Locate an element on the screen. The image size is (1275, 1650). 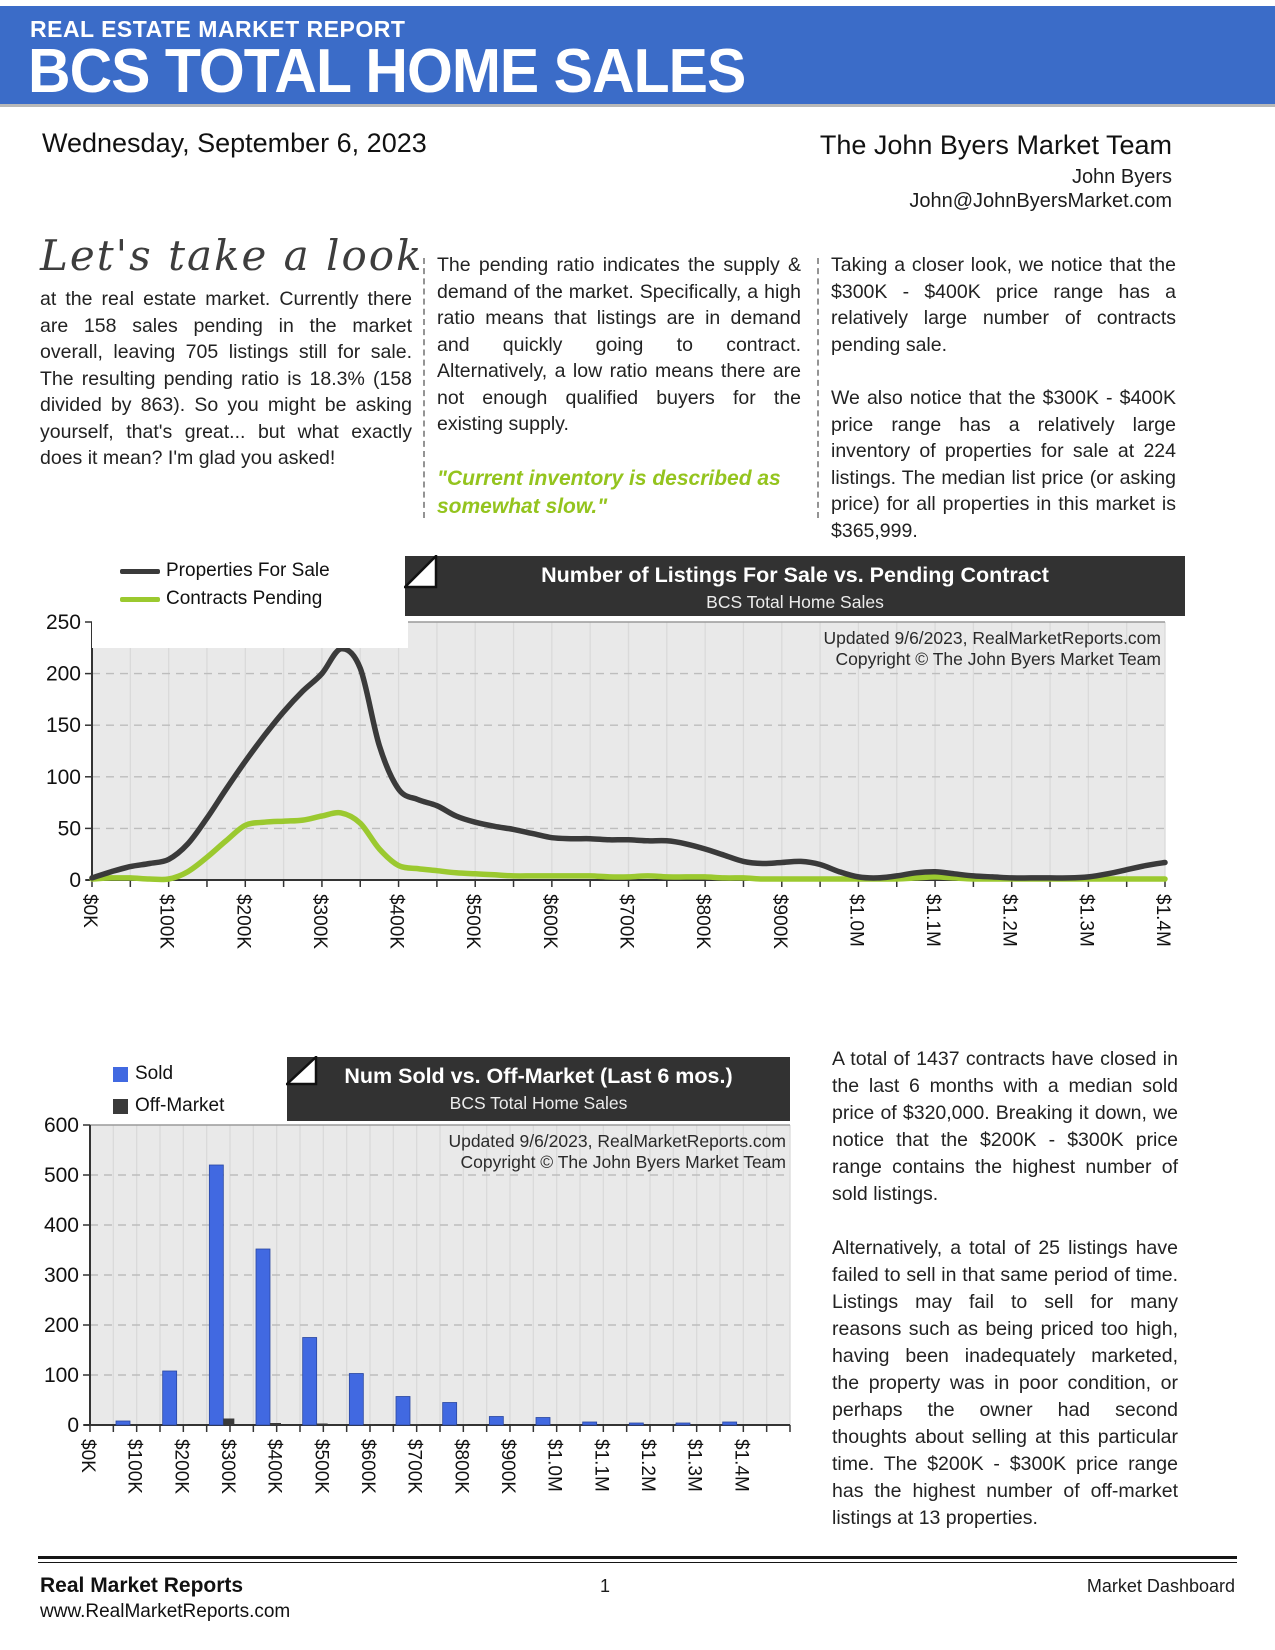
svg-text: 300 is located at coordinates (61, 1275).